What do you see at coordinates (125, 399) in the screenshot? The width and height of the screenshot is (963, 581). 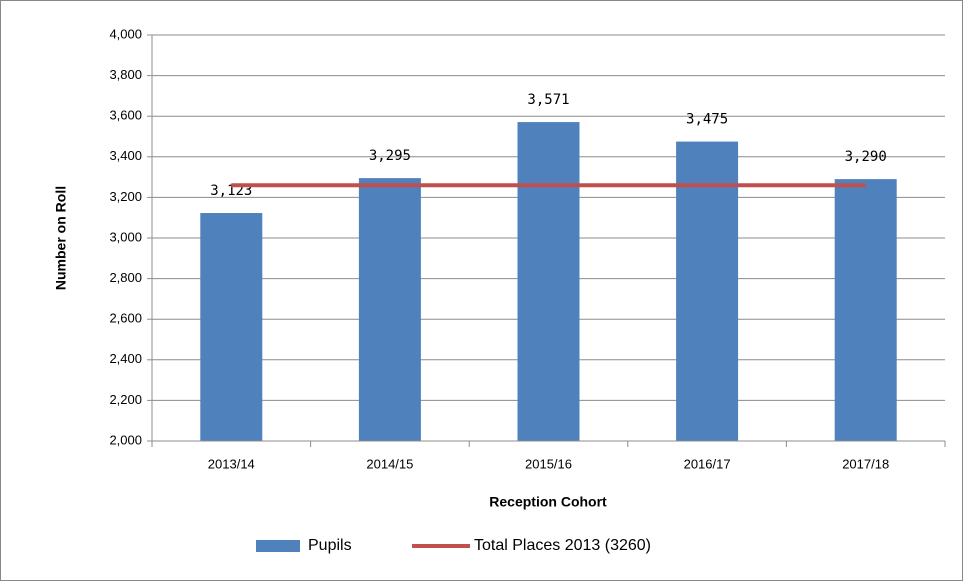 I see `y-tick-label: 2,200` at bounding box center [125, 399].